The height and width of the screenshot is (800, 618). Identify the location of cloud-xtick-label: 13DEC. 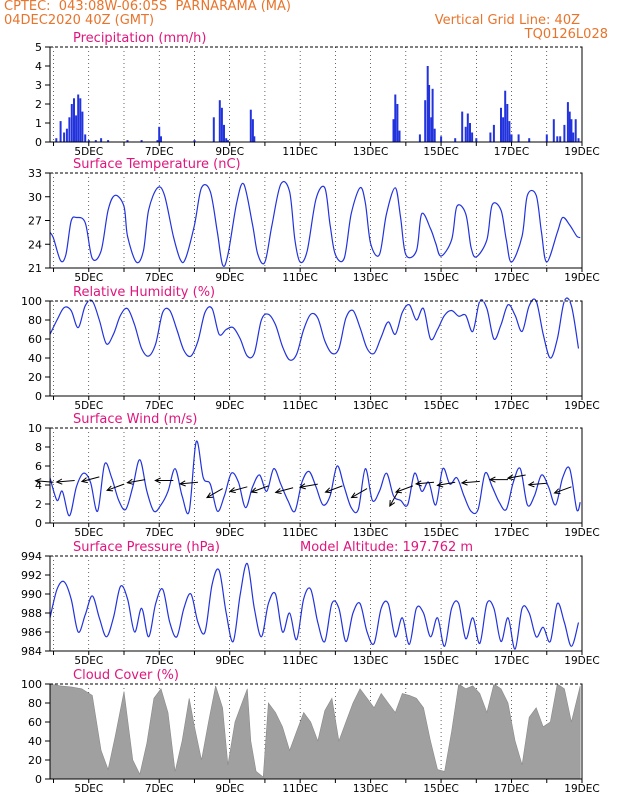
(370, 789).